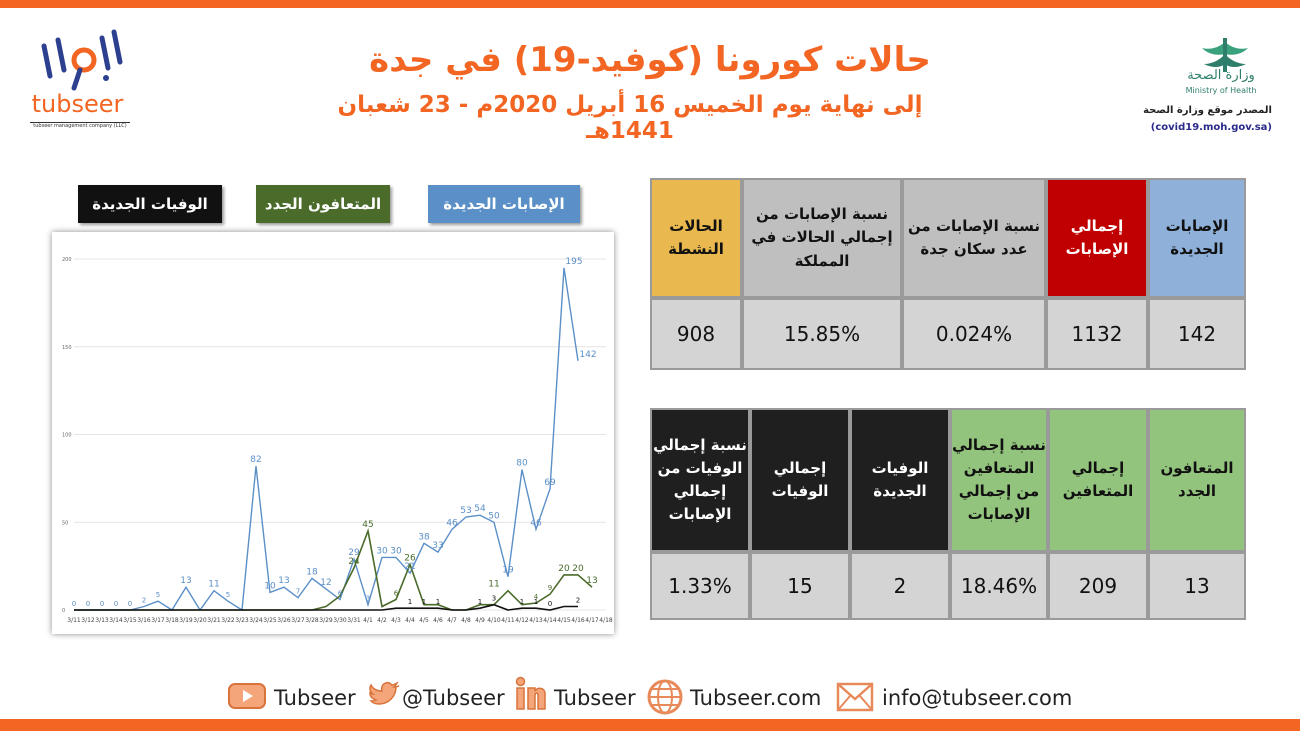 The width and height of the screenshot is (1300, 731). What do you see at coordinates (564, 569) in the screenshot?
I see `data-label-recovered-7: 20` at bounding box center [564, 569].